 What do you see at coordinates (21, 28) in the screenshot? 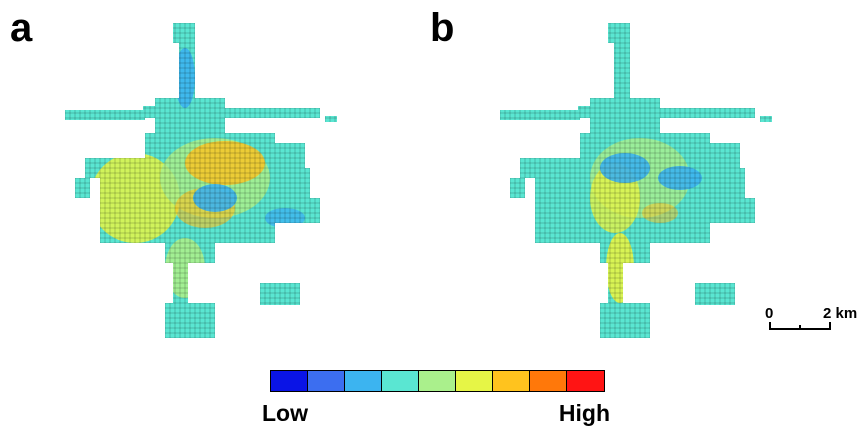
I see `panel-label-a: a` at bounding box center [21, 28].